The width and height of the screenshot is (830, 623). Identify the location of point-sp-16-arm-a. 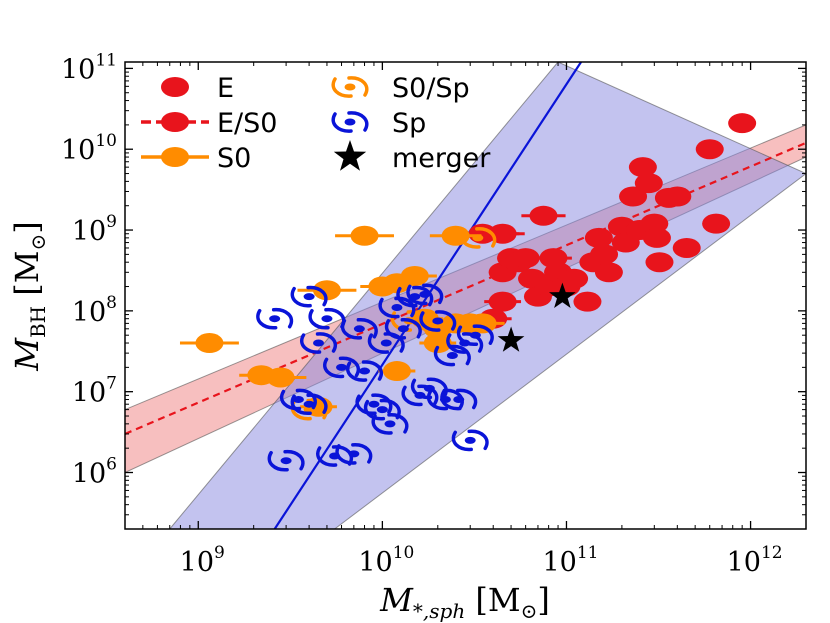
(389, 308).